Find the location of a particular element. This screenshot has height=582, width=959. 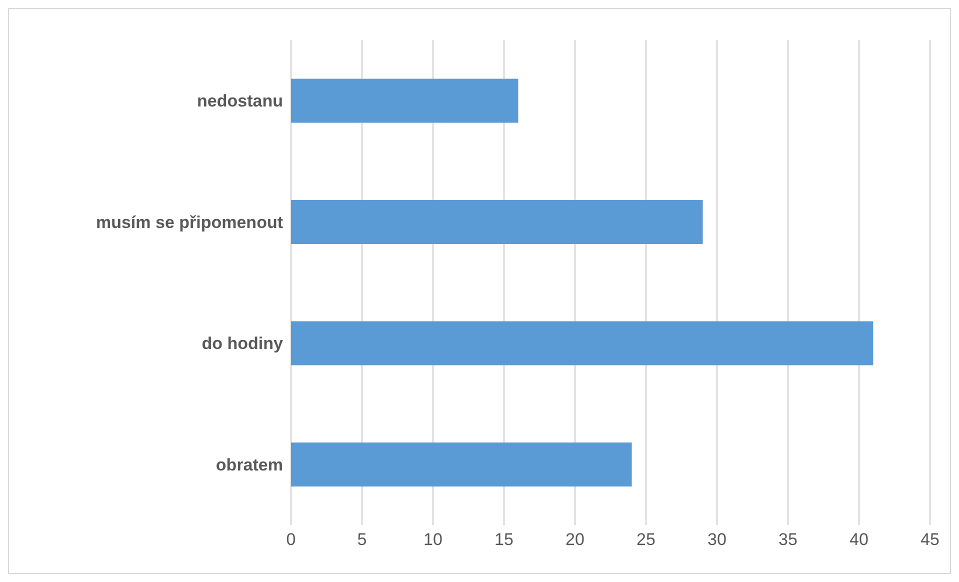

x-tick-label: 10 is located at coordinates (433, 540).